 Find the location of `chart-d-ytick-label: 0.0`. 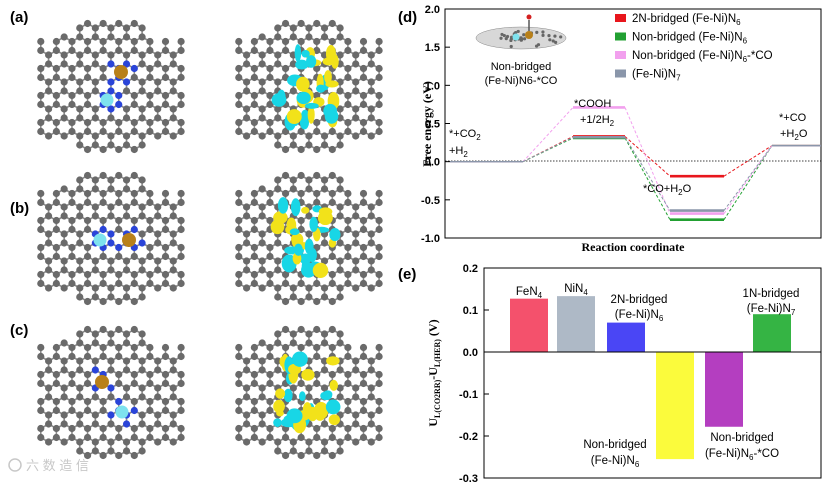

chart-d-ytick-label: 0.0 is located at coordinates (432, 163).